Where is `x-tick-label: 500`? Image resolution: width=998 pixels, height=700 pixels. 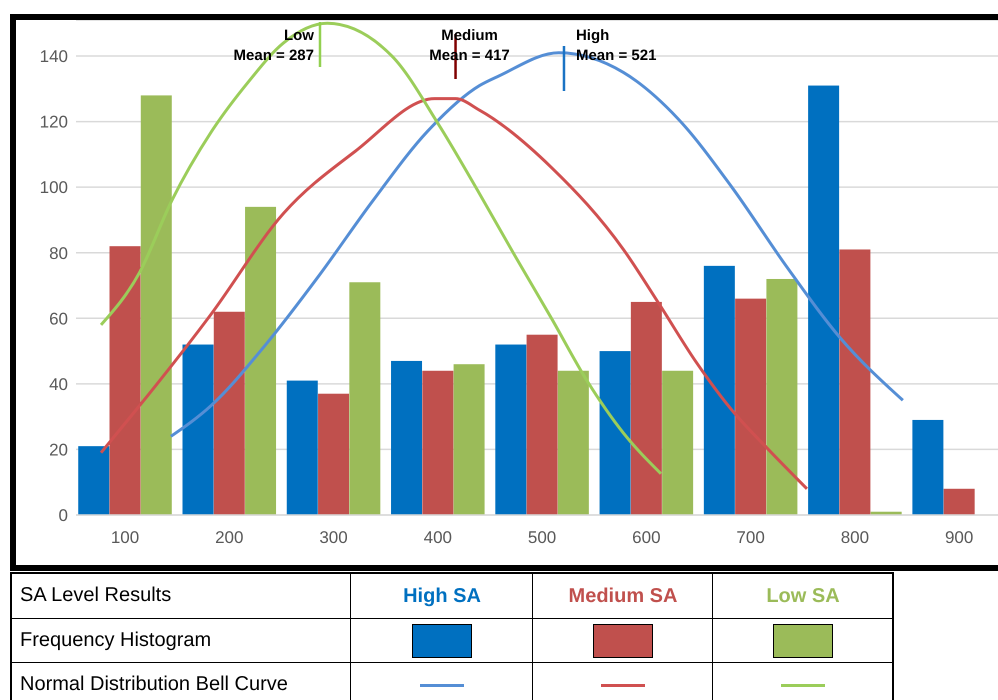 x-tick-label: 500 is located at coordinates (542, 538).